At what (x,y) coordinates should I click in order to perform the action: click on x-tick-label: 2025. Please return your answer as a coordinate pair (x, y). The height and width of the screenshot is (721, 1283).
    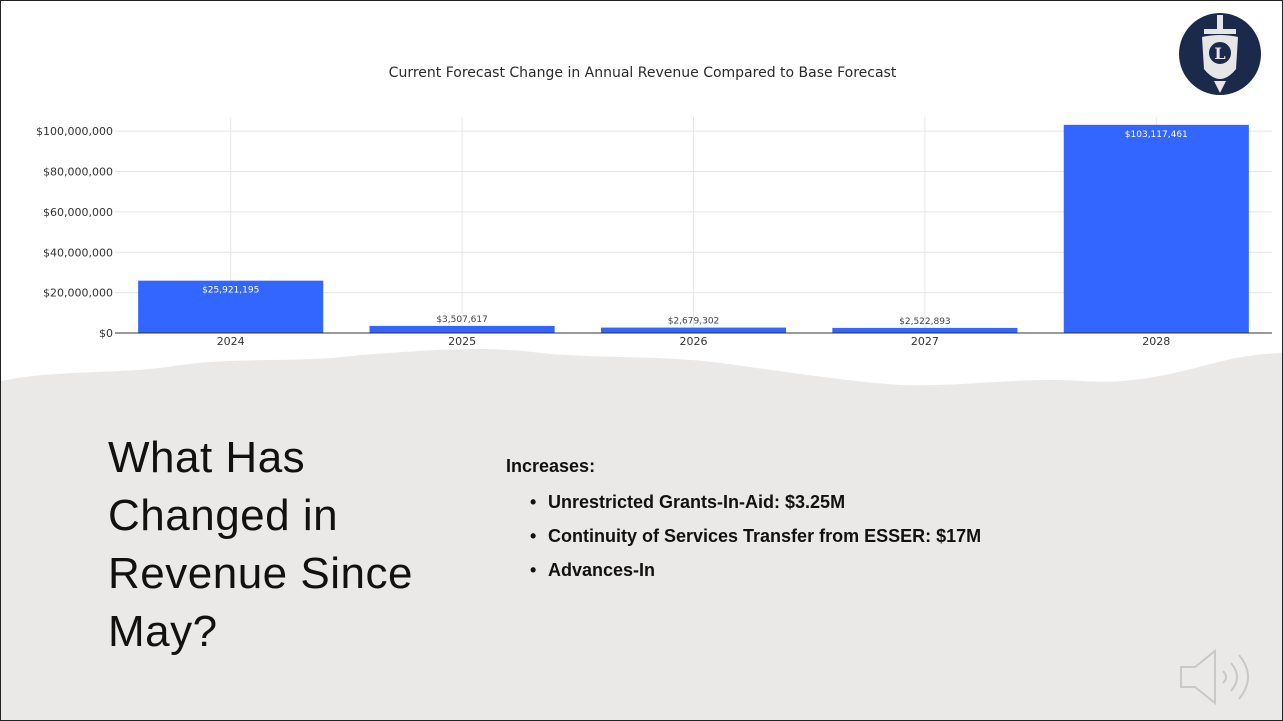
    Looking at the image, I should click on (462, 341).